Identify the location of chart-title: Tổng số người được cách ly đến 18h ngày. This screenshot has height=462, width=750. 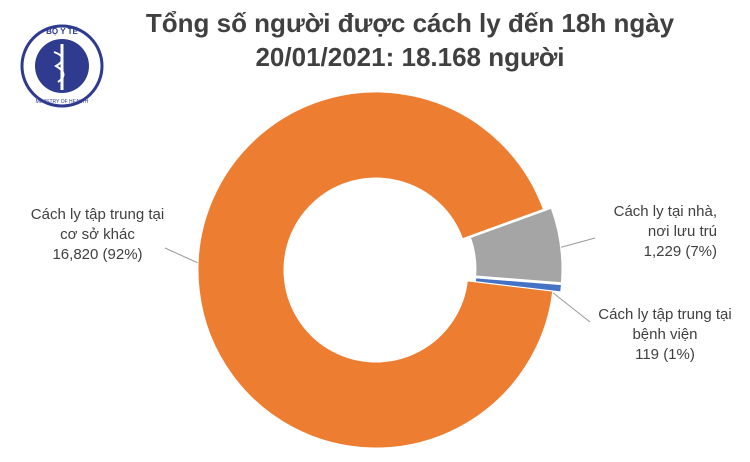
(410, 23).